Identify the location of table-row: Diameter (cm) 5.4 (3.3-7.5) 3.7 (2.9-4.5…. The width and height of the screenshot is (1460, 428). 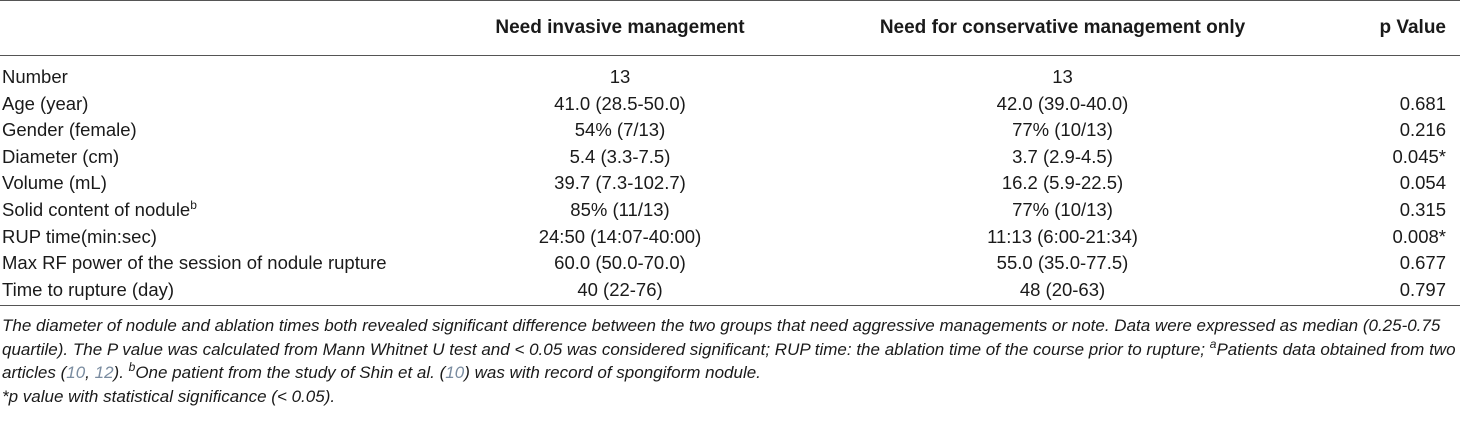
(730, 157).